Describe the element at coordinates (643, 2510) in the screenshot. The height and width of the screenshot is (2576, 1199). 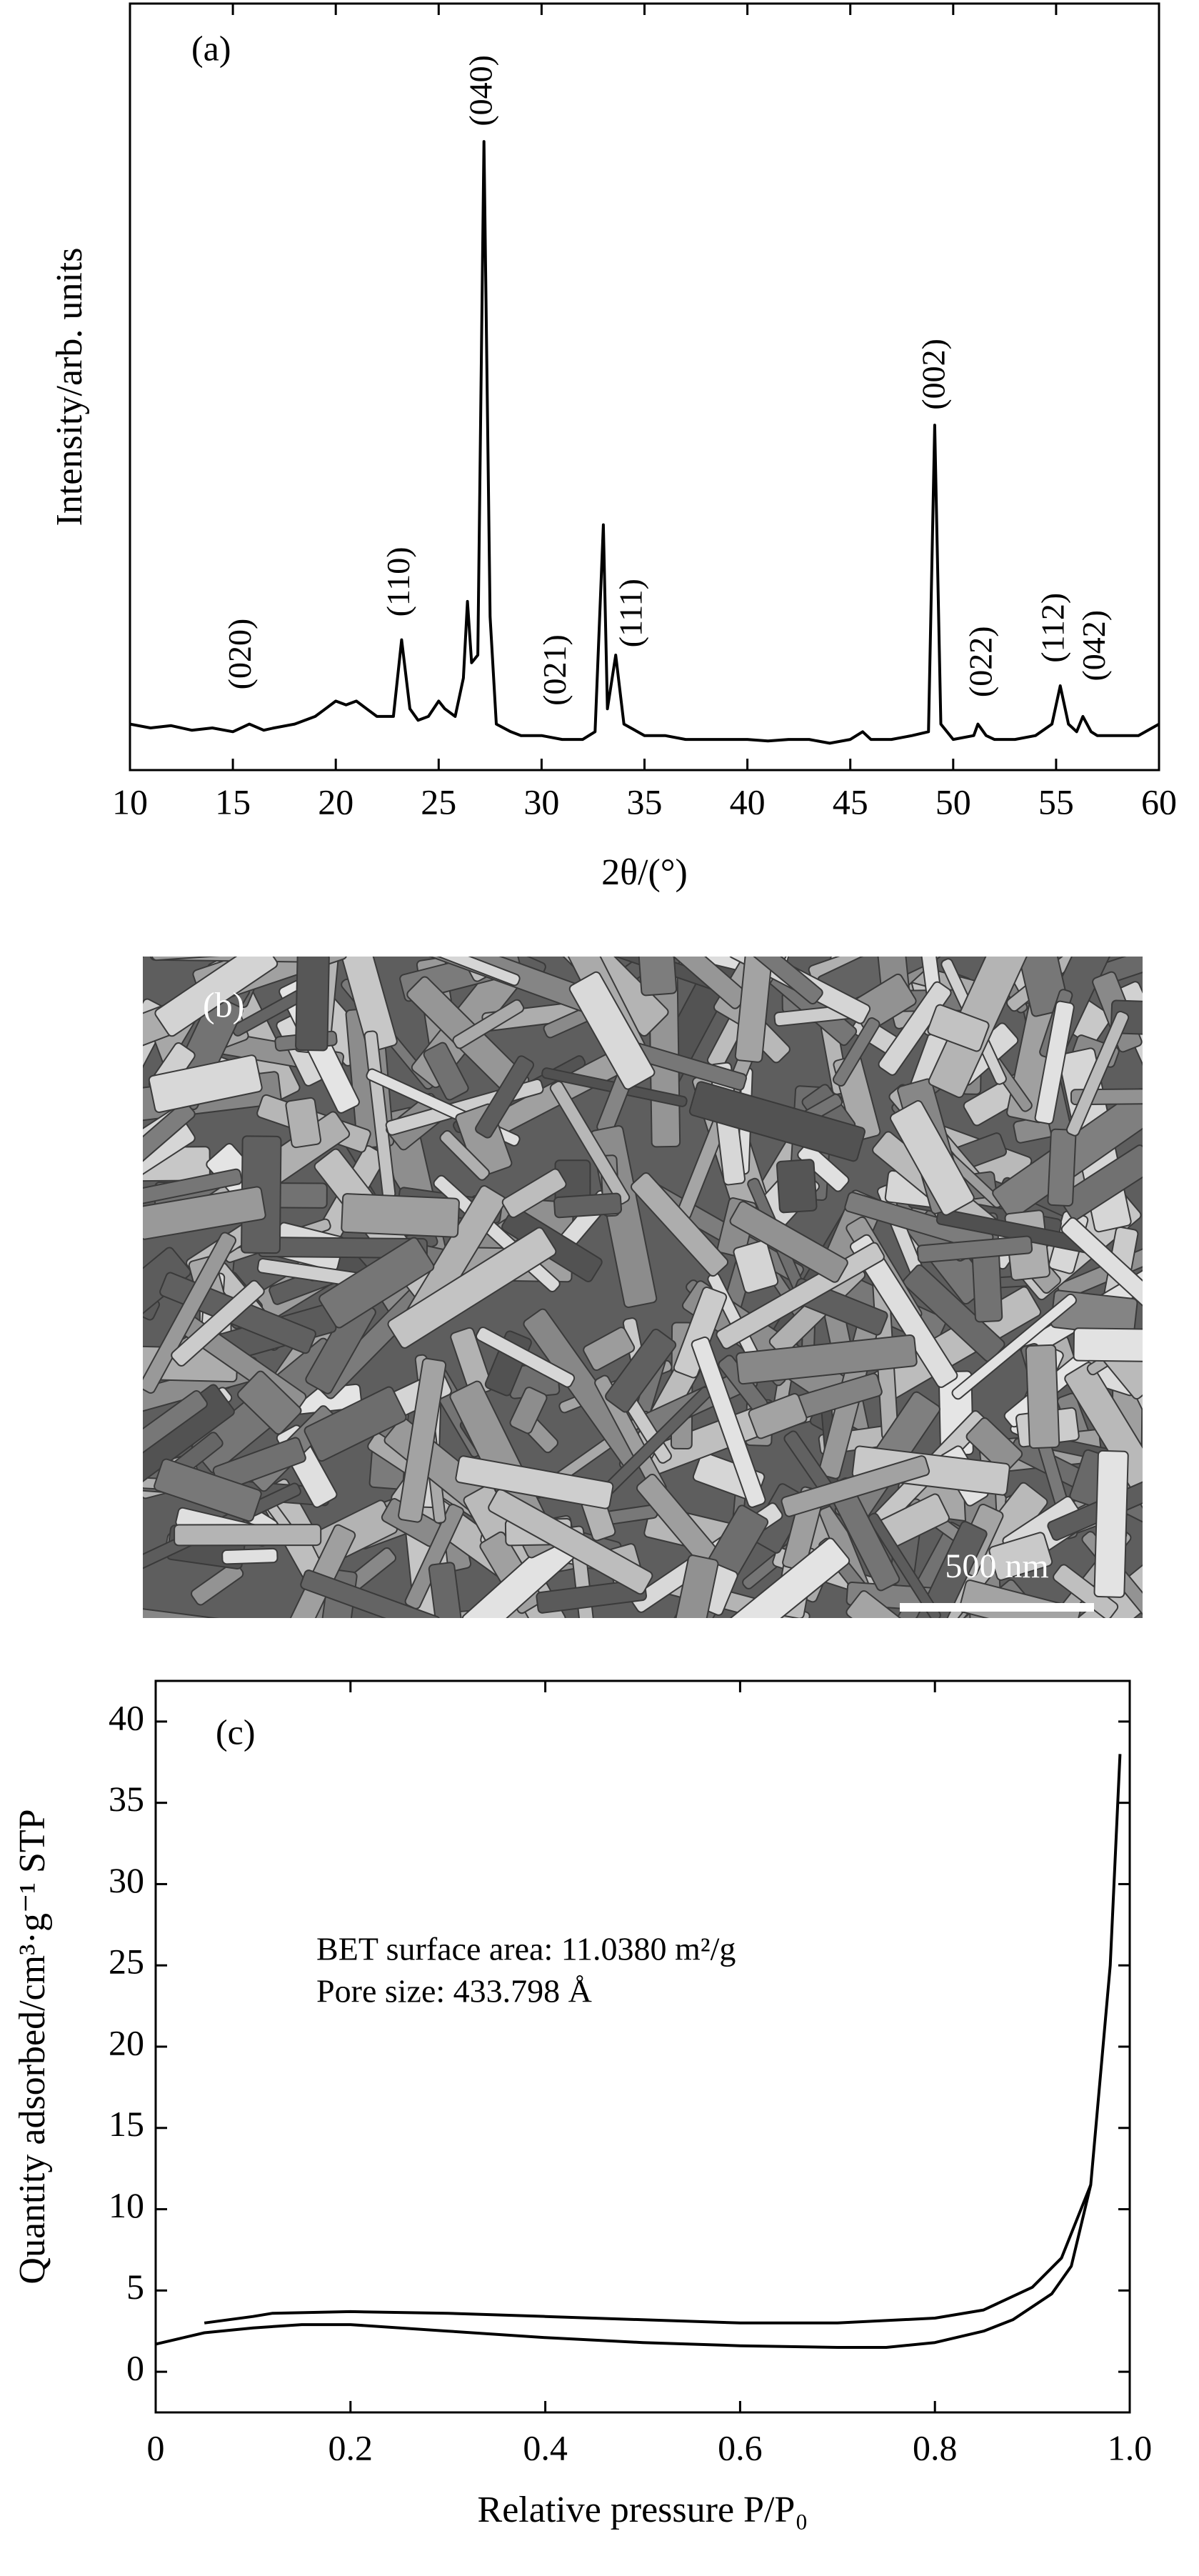
I see `x-axis-label: Relative pressure P/P₀` at that location.